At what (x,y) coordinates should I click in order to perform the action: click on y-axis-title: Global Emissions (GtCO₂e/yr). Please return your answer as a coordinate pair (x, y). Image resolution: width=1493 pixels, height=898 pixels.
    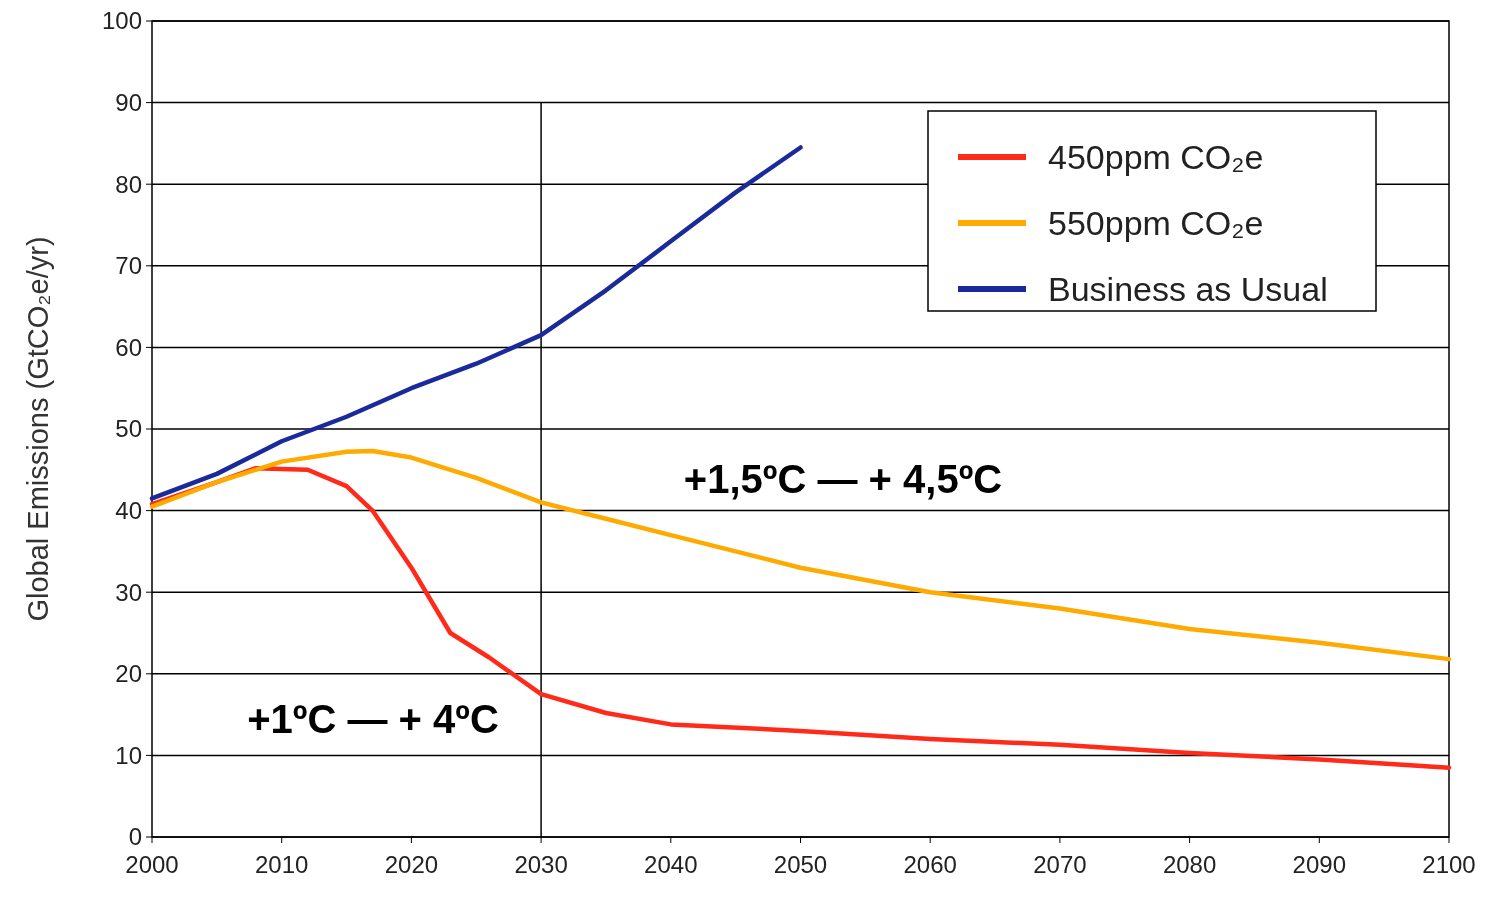
    Looking at the image, I should click on (38, 429).